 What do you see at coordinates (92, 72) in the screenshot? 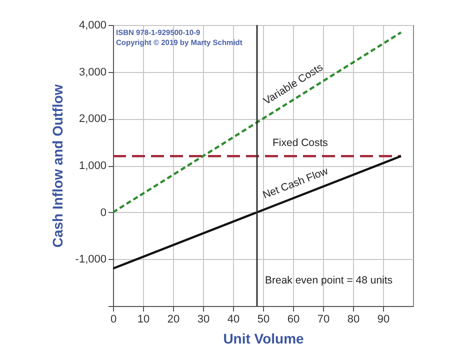
I see `y-tick-label: 3,000` at bounding box center [92, 72].